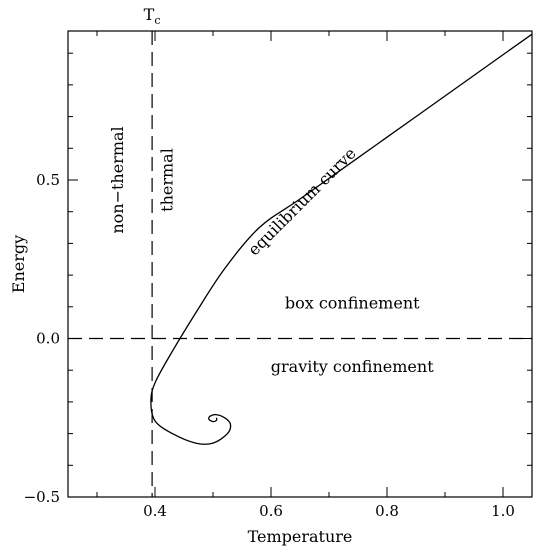 The image size is (533, 546). I want to click on y-tick-label: 0.0, so click(48, 338).